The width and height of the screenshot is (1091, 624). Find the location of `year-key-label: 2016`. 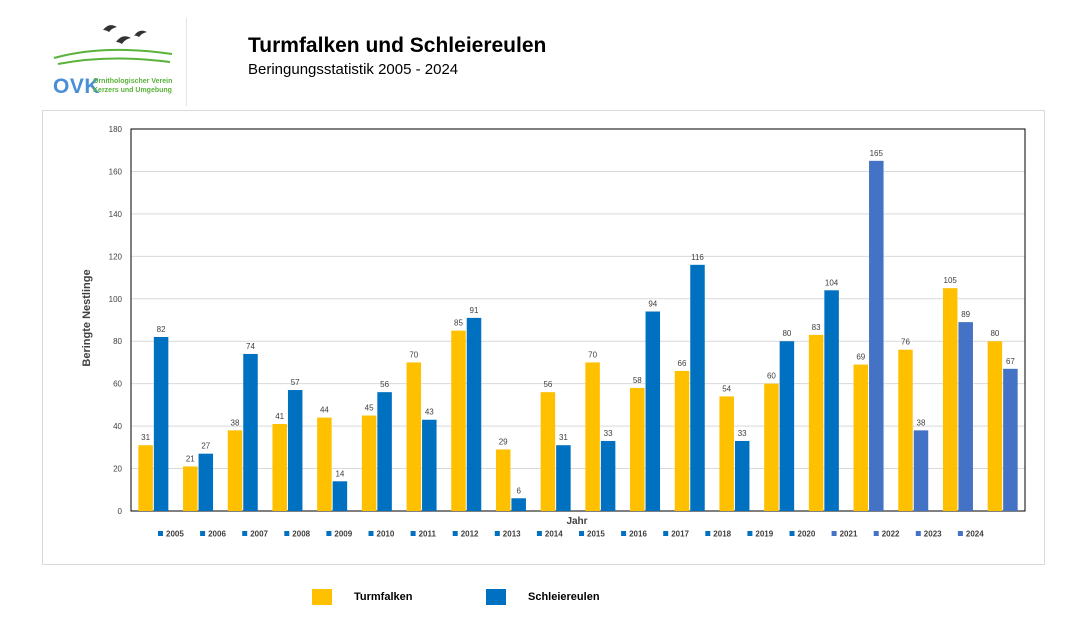

year-key-label: 2016 is located at coordinates (638, 534).